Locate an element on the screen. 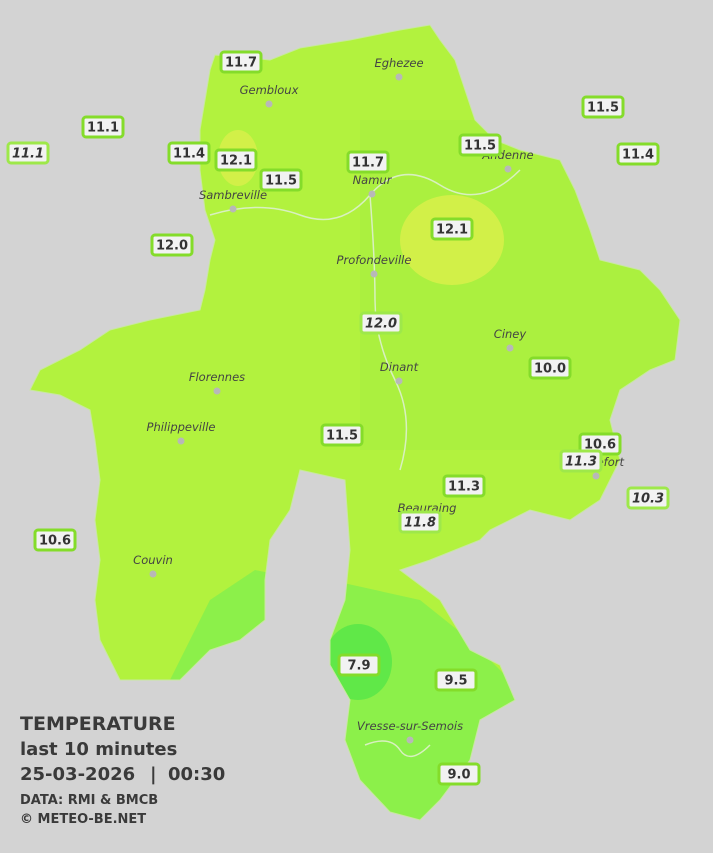 Image resolution: width=713 pixels, height=853 pixels. town-label: Namur is located at coordinates (373, 180).